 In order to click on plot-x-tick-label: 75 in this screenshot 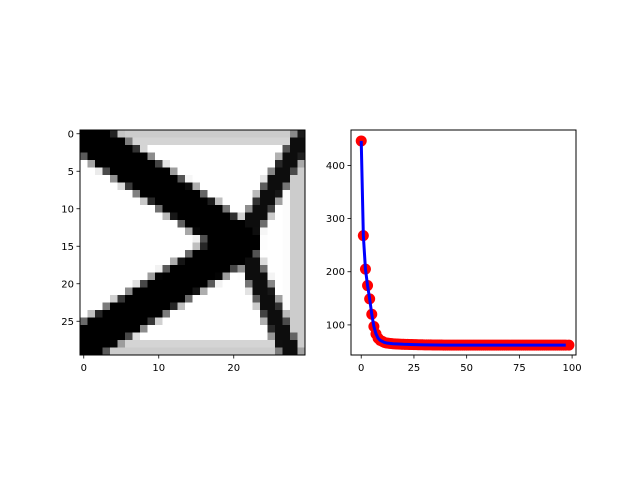, I will do `click(519, 368)`.